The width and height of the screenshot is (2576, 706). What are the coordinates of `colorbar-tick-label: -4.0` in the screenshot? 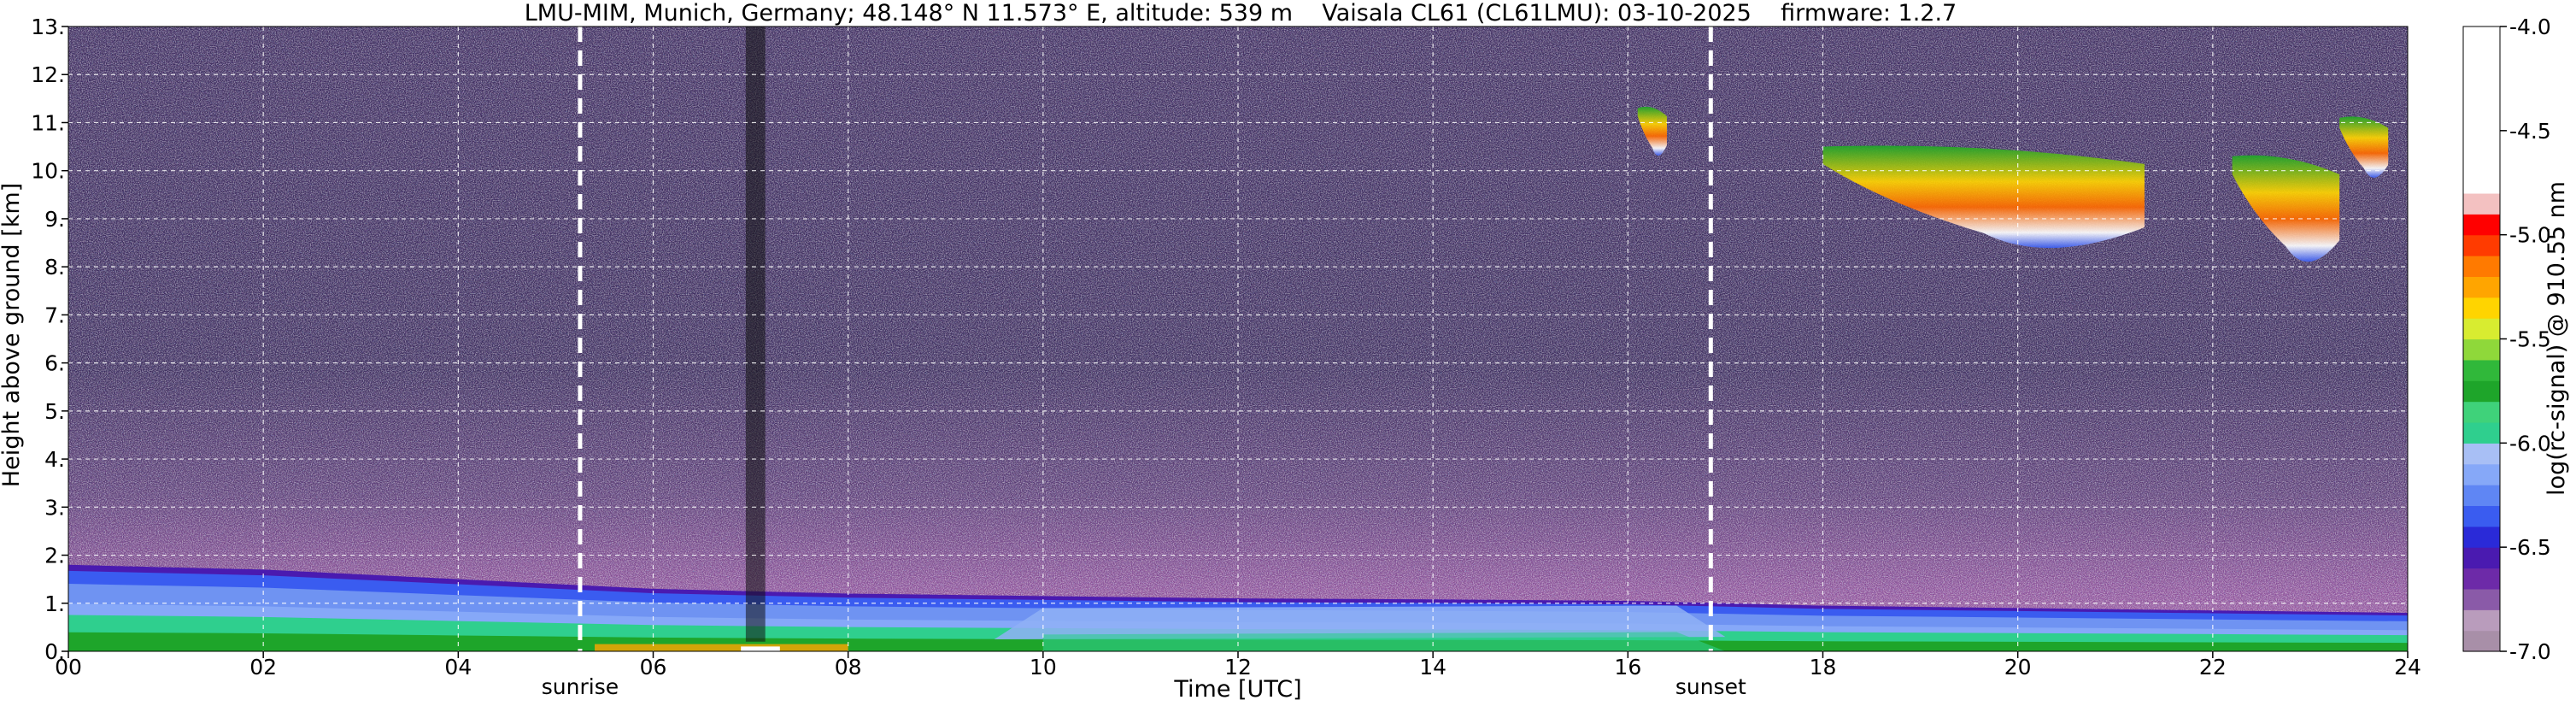 It's located at (2530, 27).